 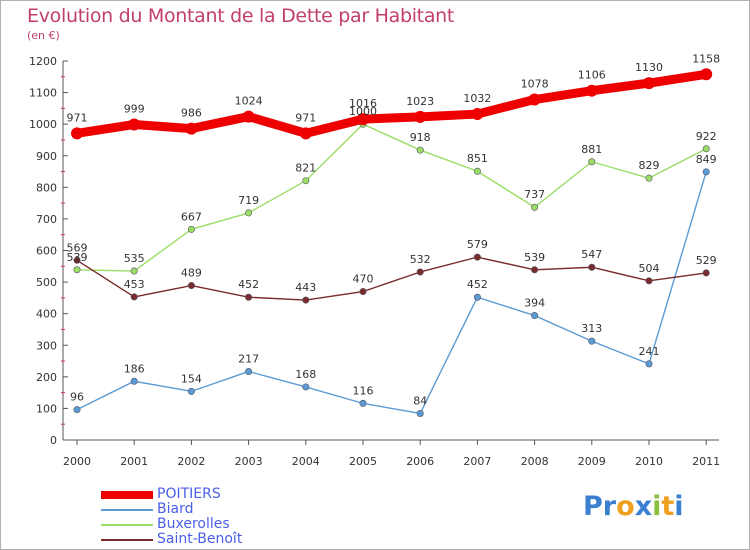 I want to click on y-tick-label: 600, so click(x=46, y=251).